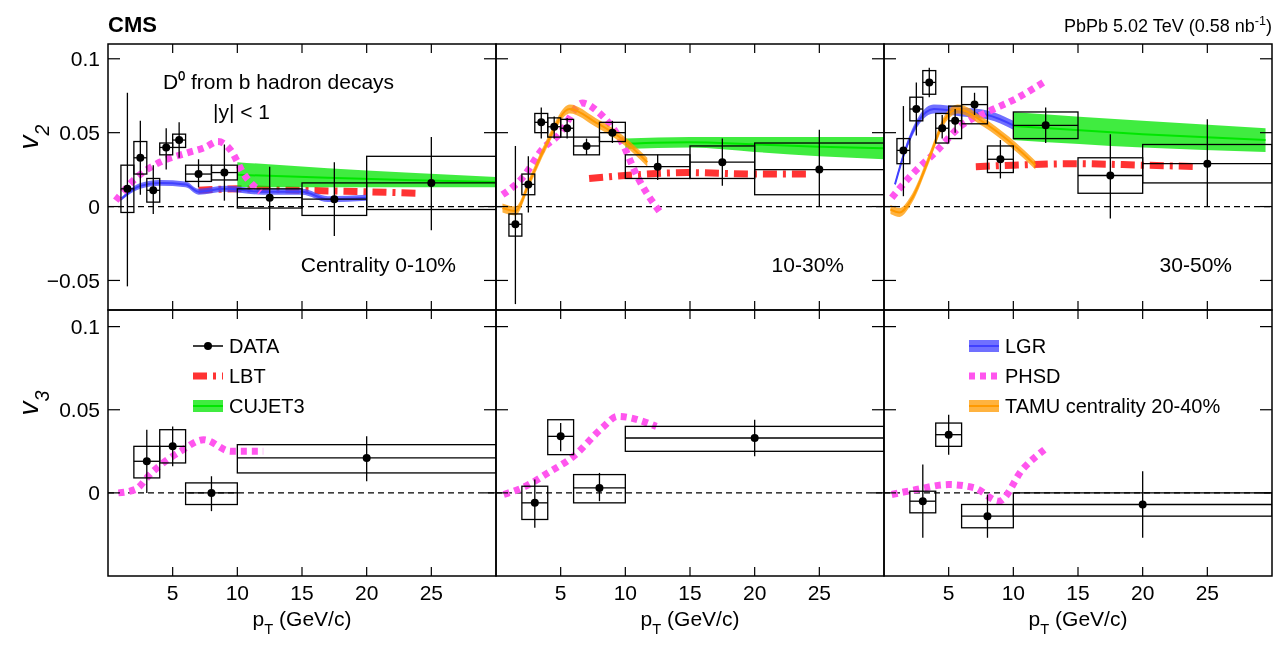 The height and width of the screenshot is (649, 1288). I want to click on y-tick-label: −0.05, so click(73, 280).